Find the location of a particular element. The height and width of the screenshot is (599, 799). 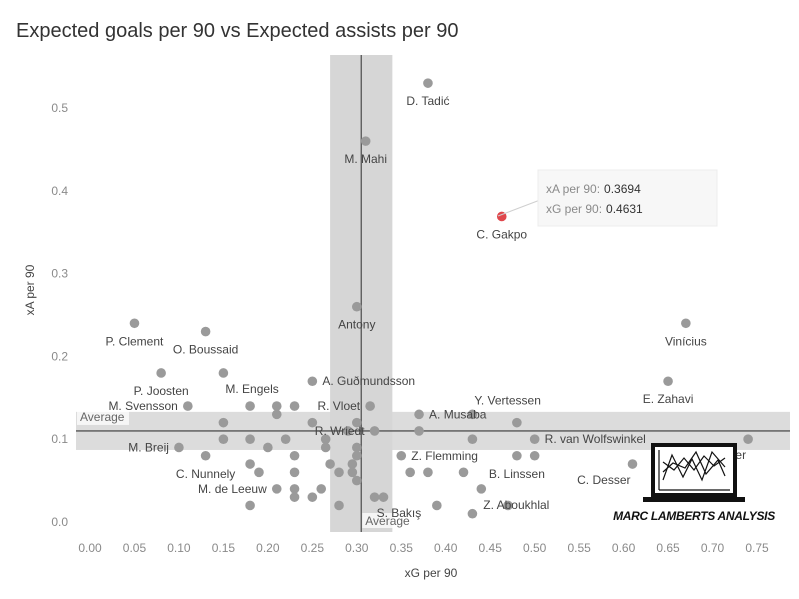

point-label: O. Boussaid is located at coordinates (205, 350).